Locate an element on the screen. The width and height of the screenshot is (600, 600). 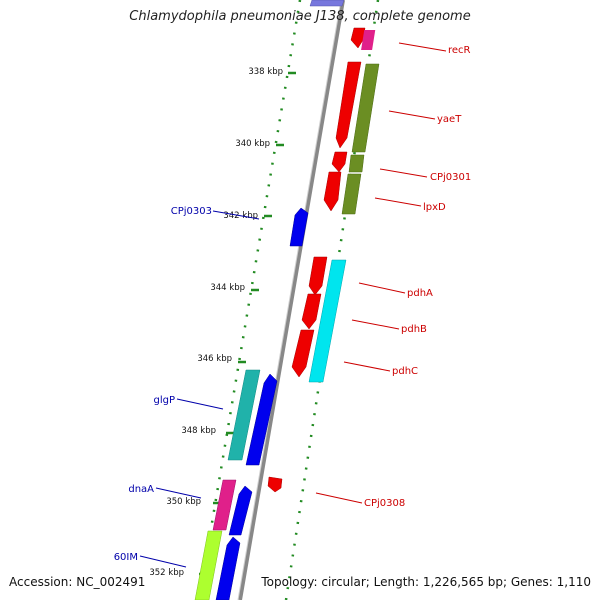
gene-label-yaeT: yaeT is located at coordinates (449, 119).